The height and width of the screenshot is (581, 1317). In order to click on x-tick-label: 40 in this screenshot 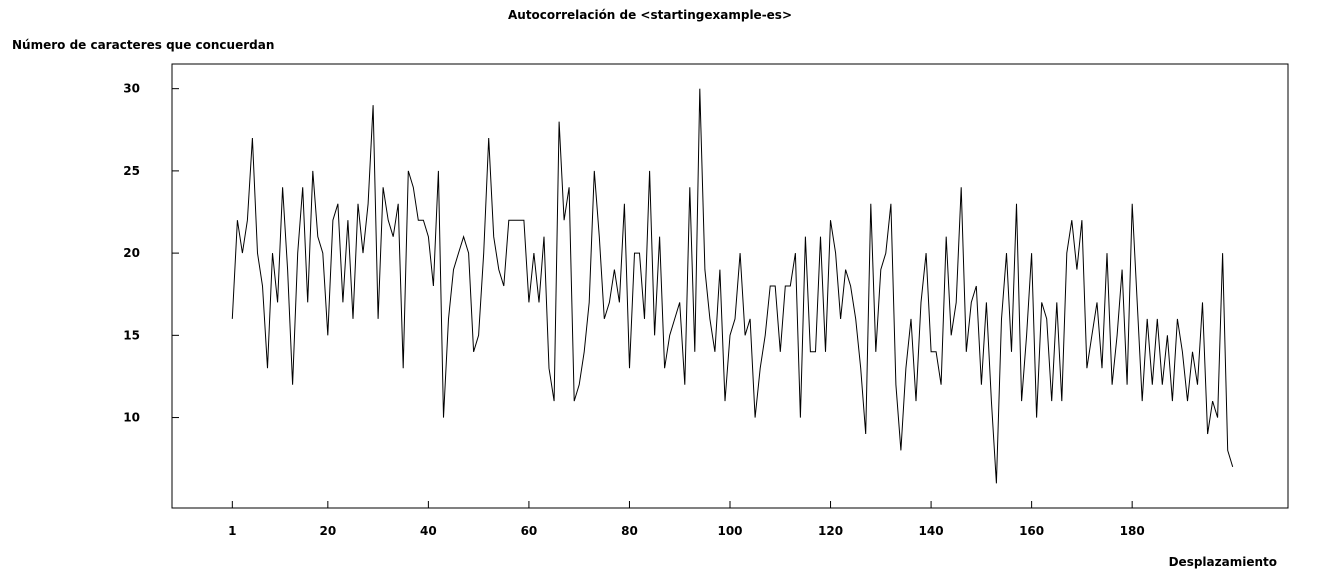, I will do `click(428, 531)`.